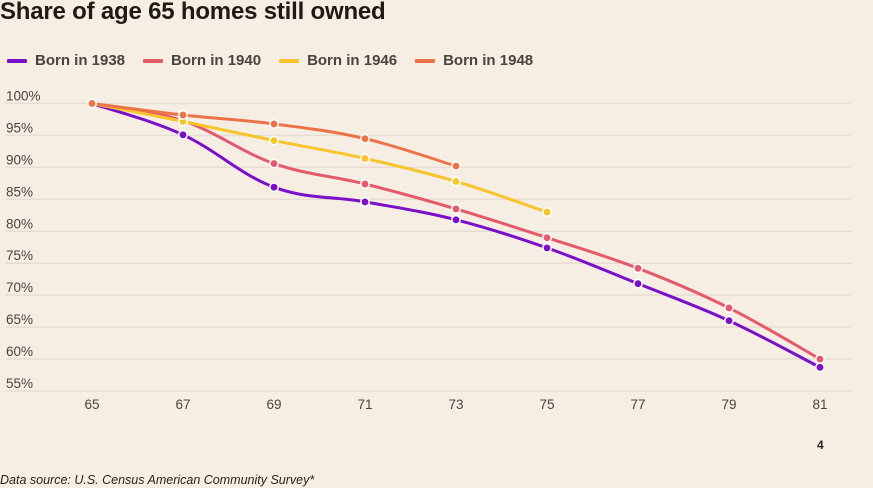 Image resolution: width=873 pixels, height=488 pixels. Describe the element at coordinates (193, 12) in the screenshot. I see `chart-title: Share of age 65 homes still owned` at that location.